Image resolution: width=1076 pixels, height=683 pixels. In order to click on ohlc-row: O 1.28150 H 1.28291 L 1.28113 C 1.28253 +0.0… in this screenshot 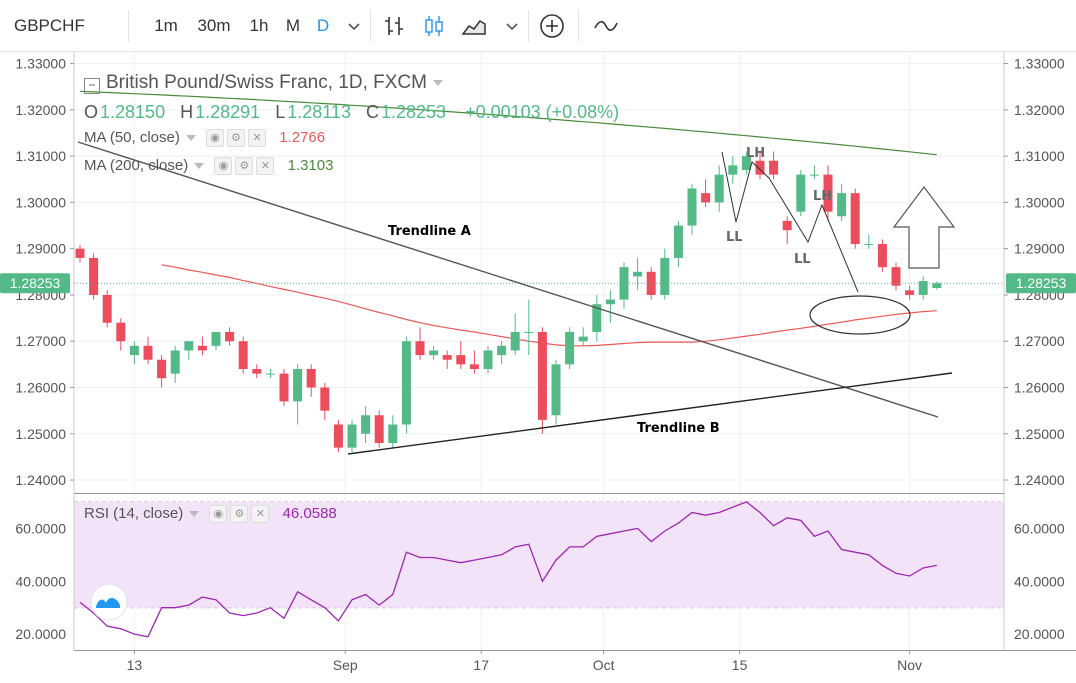, I will do `click(352, 112)`.